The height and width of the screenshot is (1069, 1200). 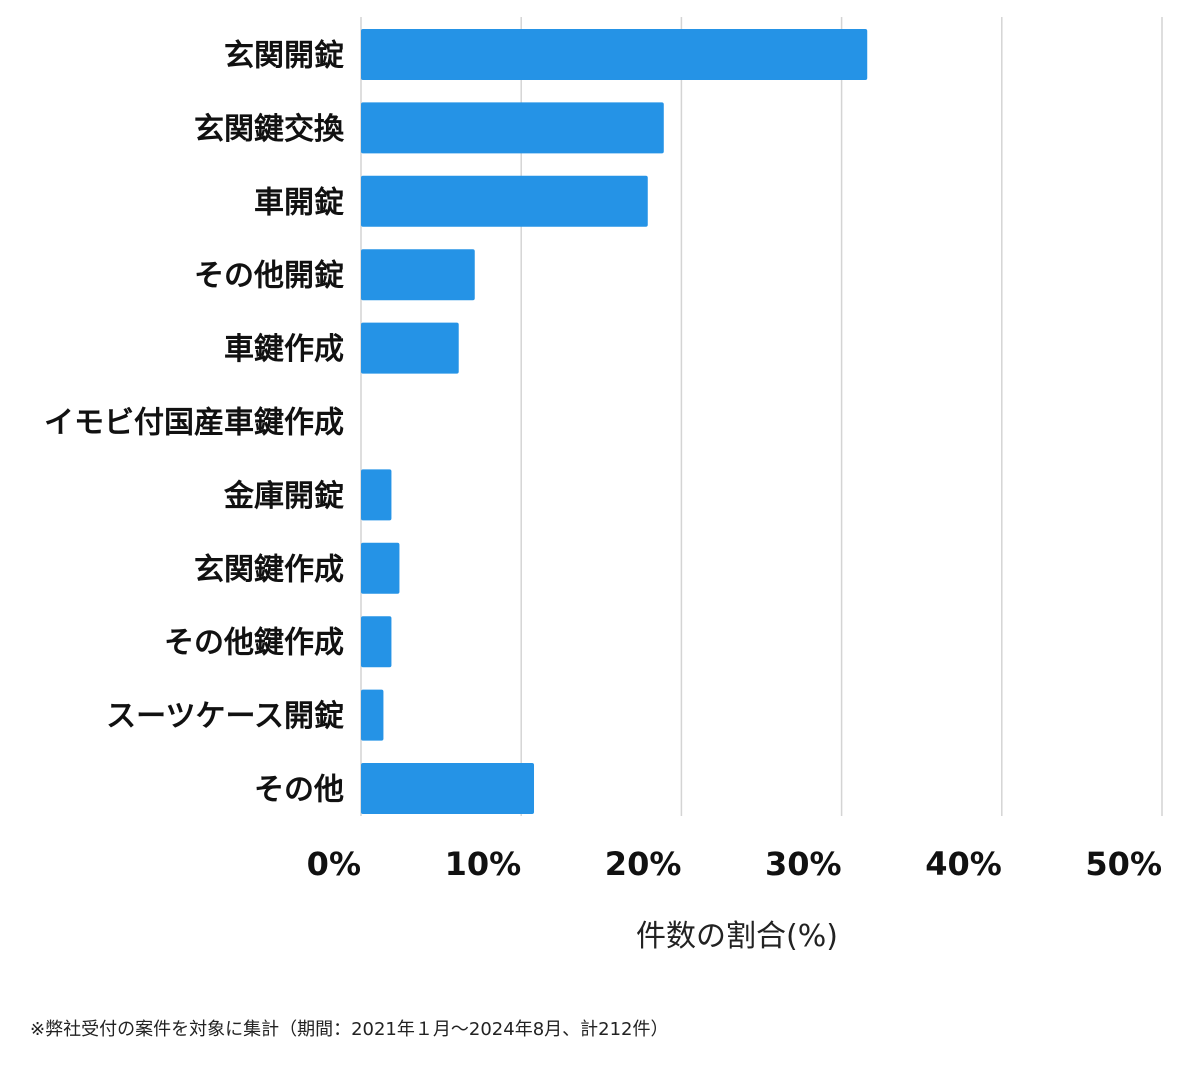 I want to click on category-label: スーツケース開錠, so click(x=225, y=716).